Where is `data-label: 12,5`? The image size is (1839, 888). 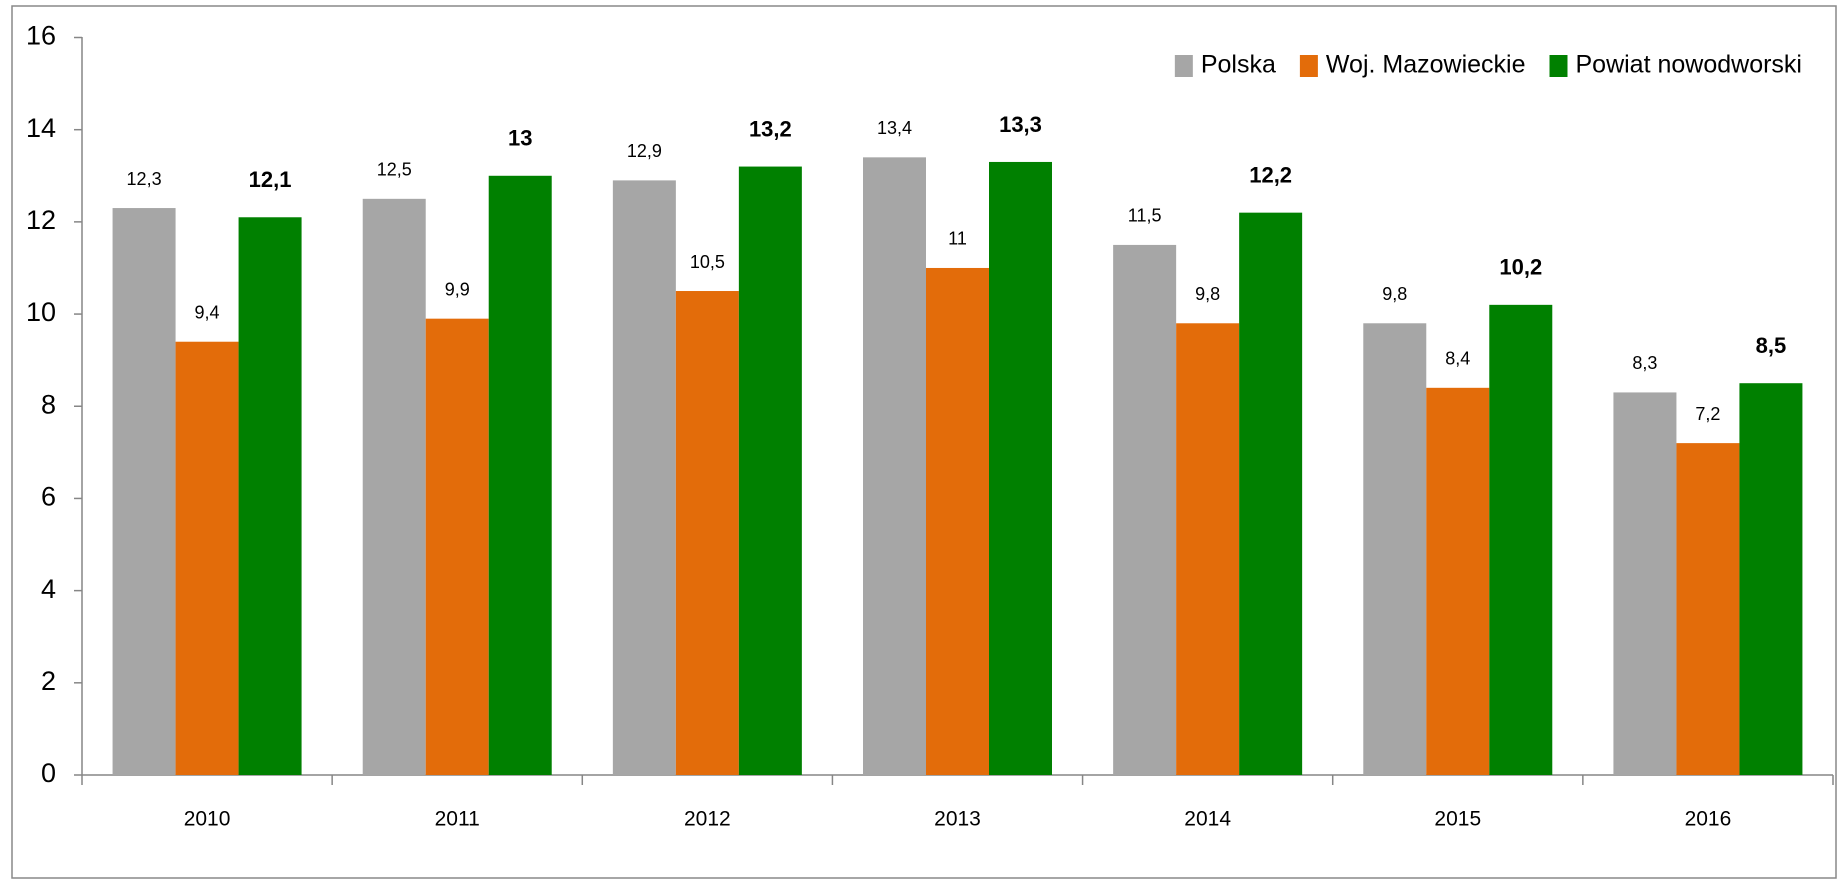 data-label: 12,5 is located at coordinates (394, 170).